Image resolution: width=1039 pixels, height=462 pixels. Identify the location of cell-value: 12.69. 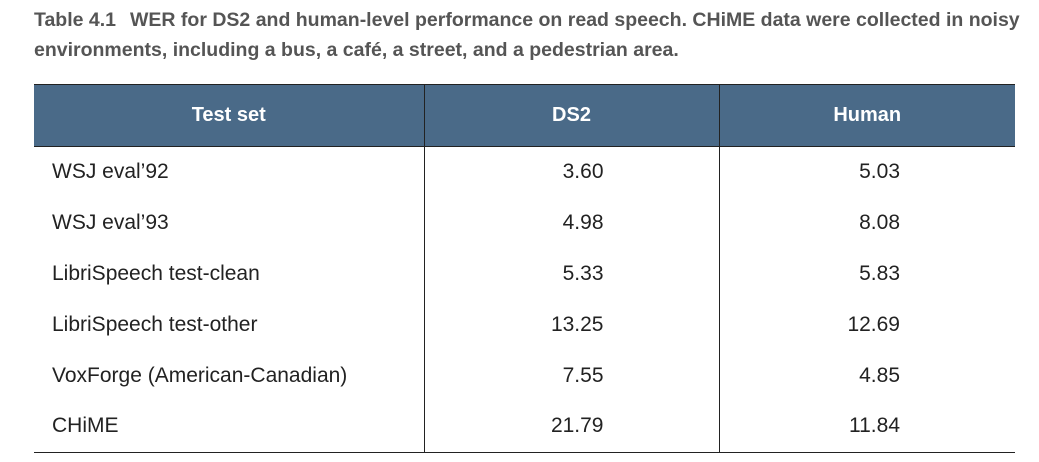
(866, 325).